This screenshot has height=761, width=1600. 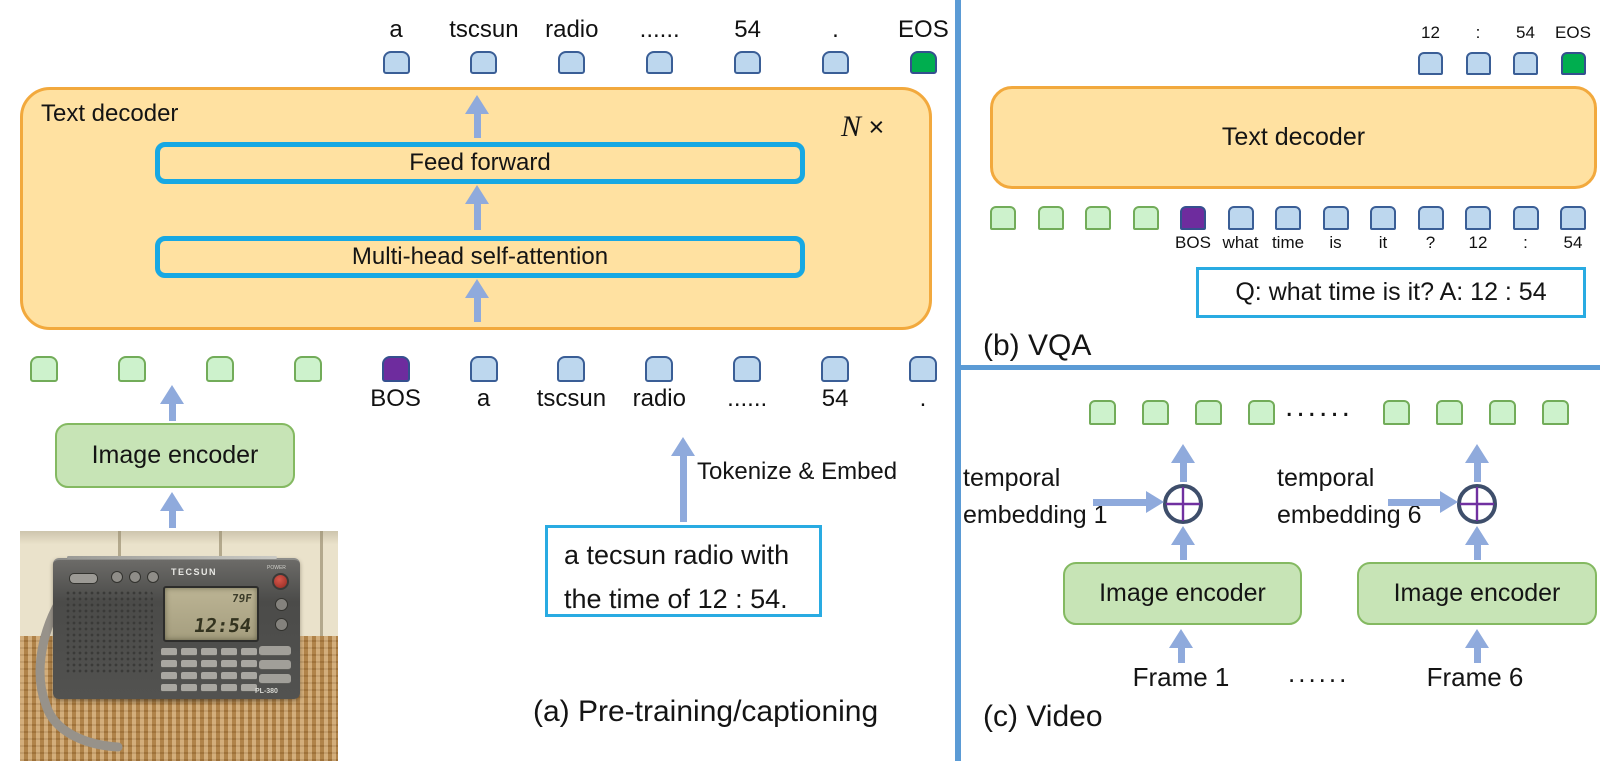 I want to click on temporal-line2: embedding 6, so click(x=1349, y=515).